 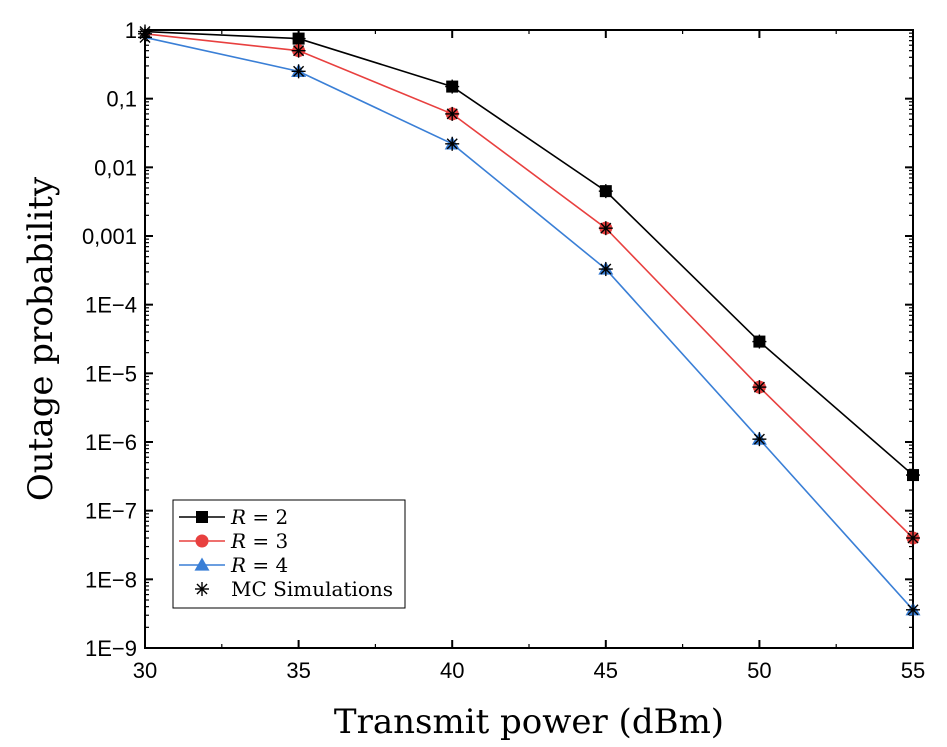 I want to click on legend-label: MC Simulations, so click(x=312, y=589).